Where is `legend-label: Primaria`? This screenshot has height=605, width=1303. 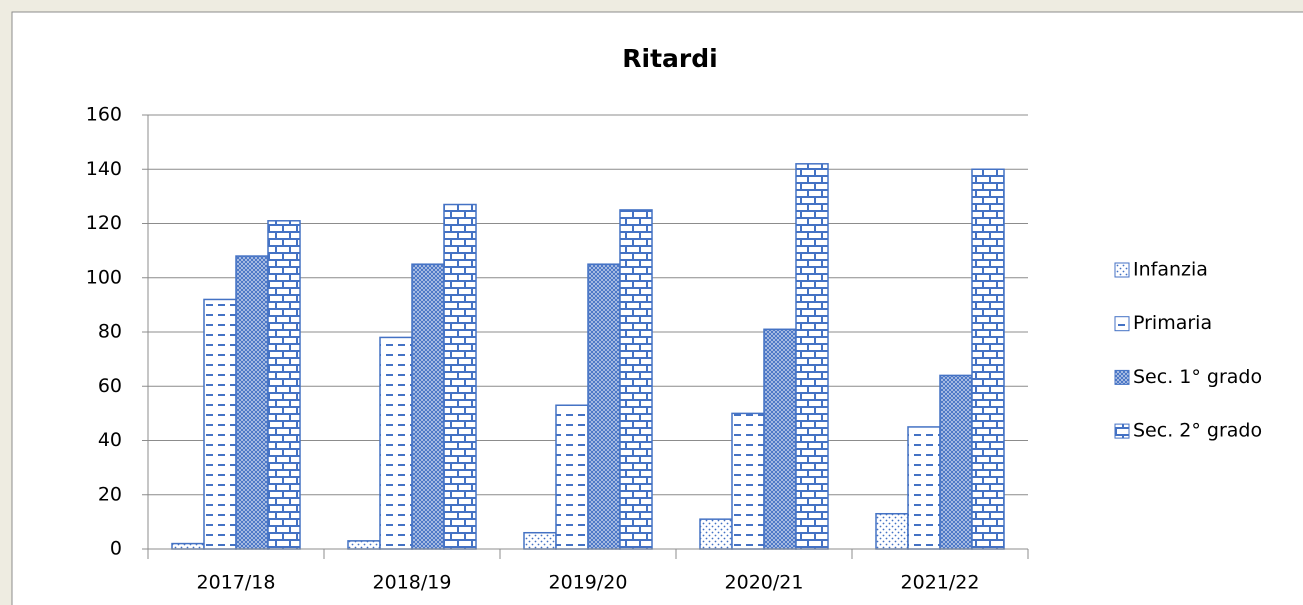 legend-label: Primaria is located at coordinates (1172, 323).